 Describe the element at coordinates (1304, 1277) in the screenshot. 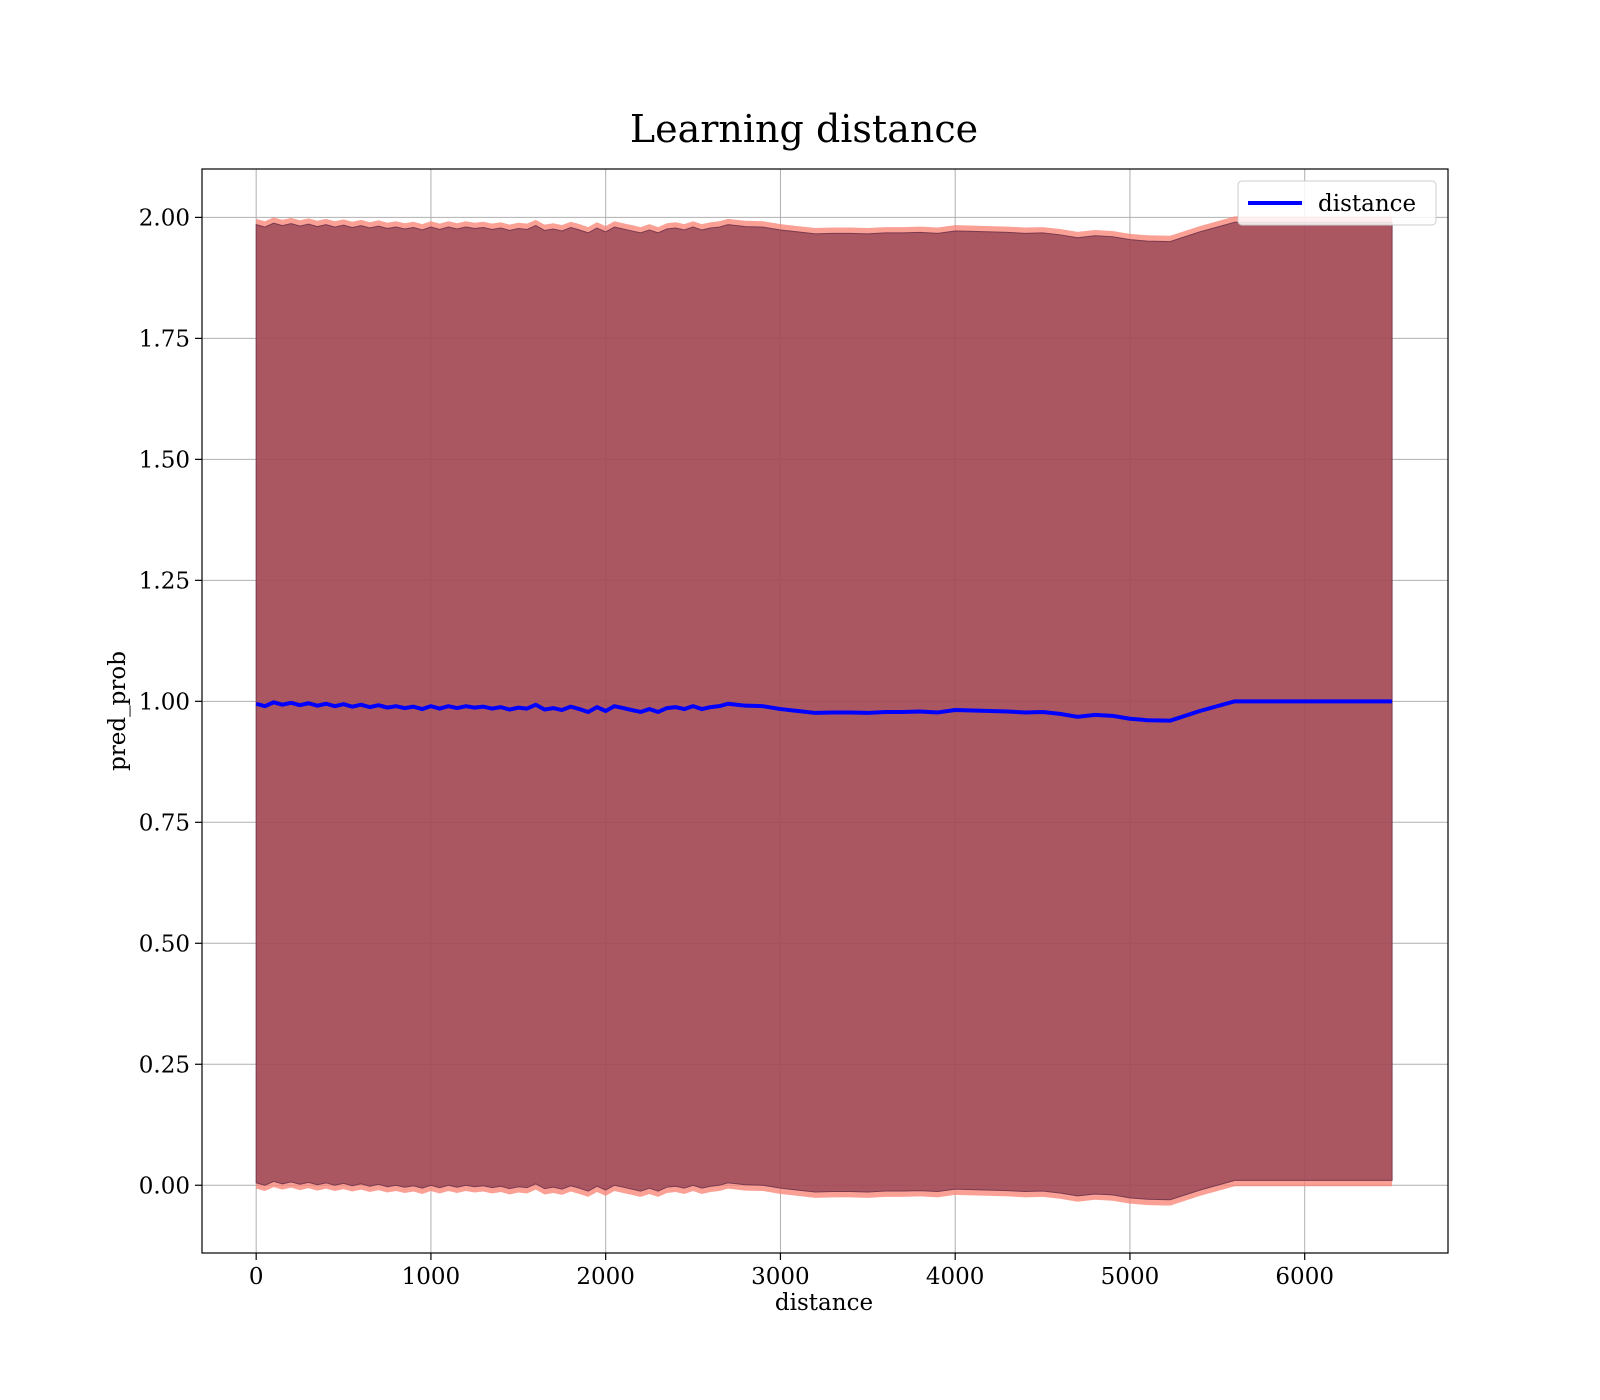

I see `x-tick-label: 6000` at that location.